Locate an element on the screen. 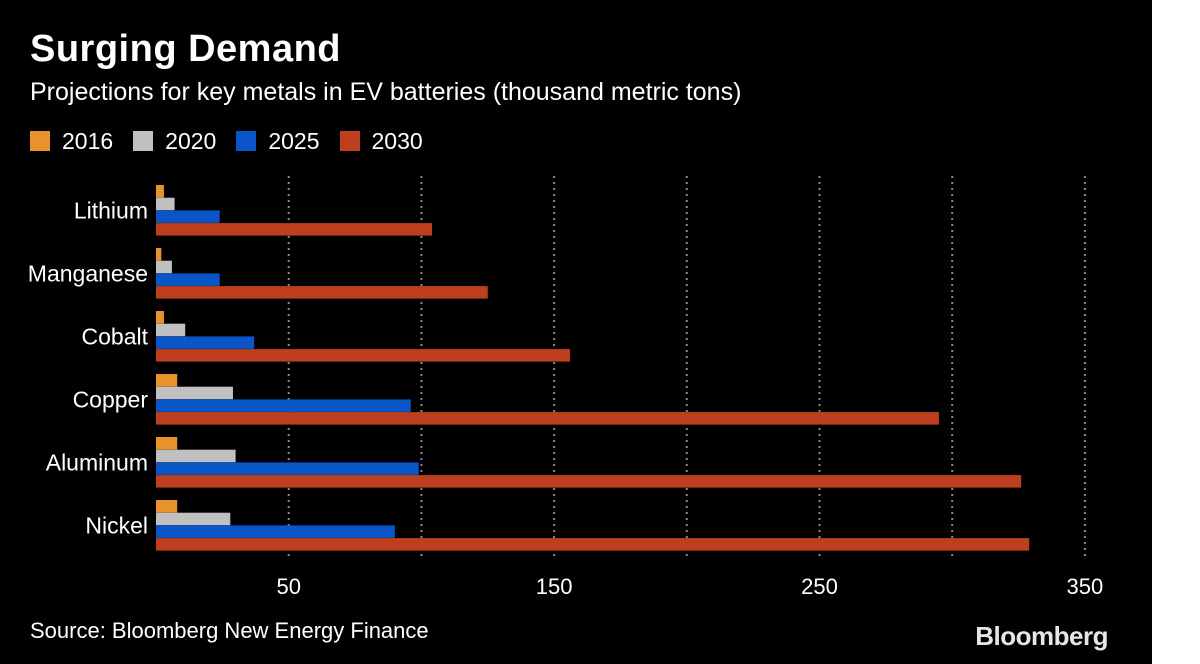 The image size is (1200, 664). legend-swatch-2025 is located at coordinates (246, 141).